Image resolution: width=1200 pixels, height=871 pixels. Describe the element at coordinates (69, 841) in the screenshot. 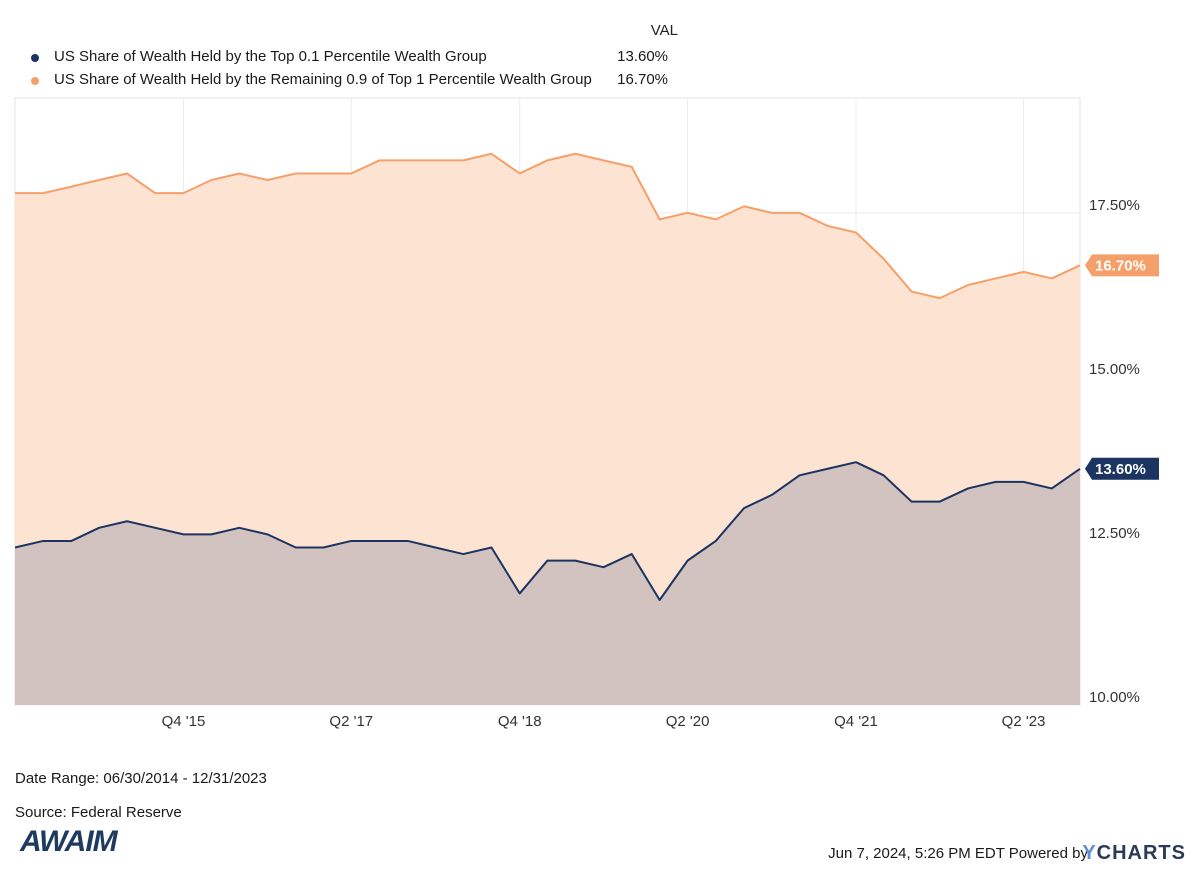

I see `awaim-logo: AWAIM` at that location.